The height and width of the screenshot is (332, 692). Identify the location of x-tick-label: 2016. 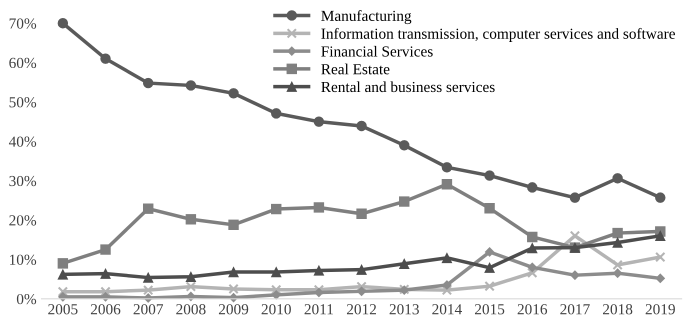
(533, 309).